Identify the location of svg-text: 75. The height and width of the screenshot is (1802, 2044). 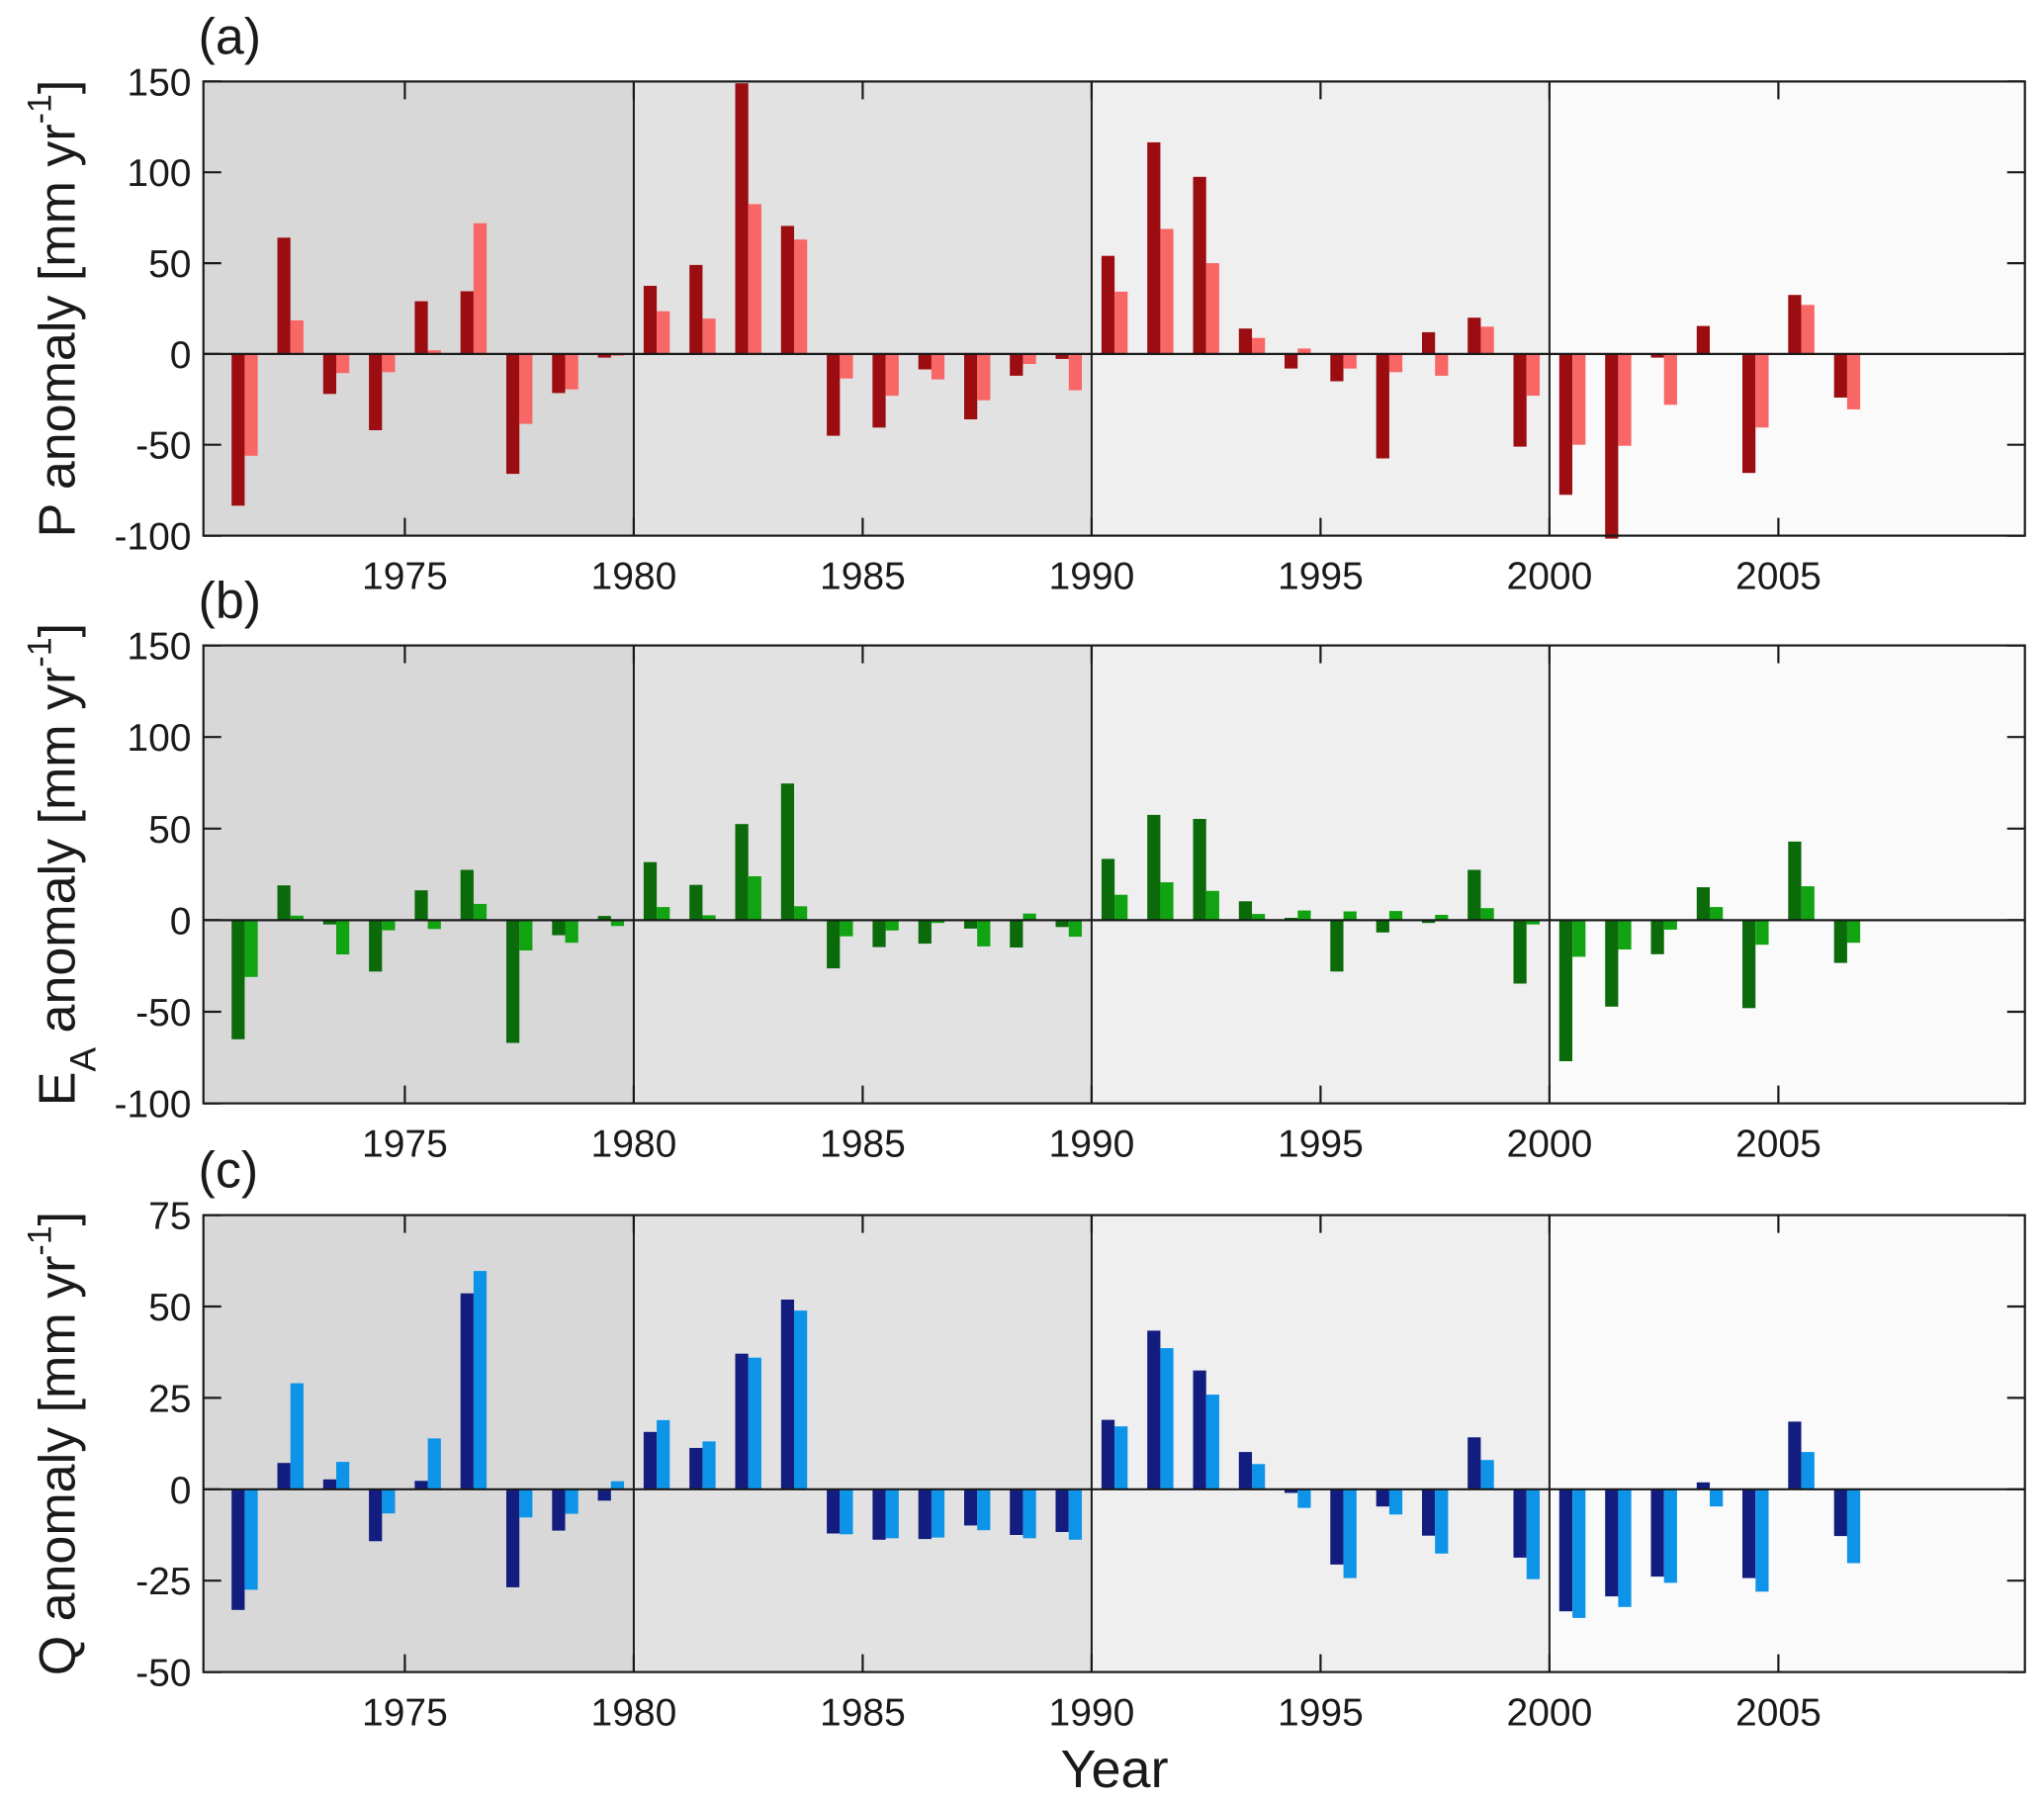
(169, 1217).